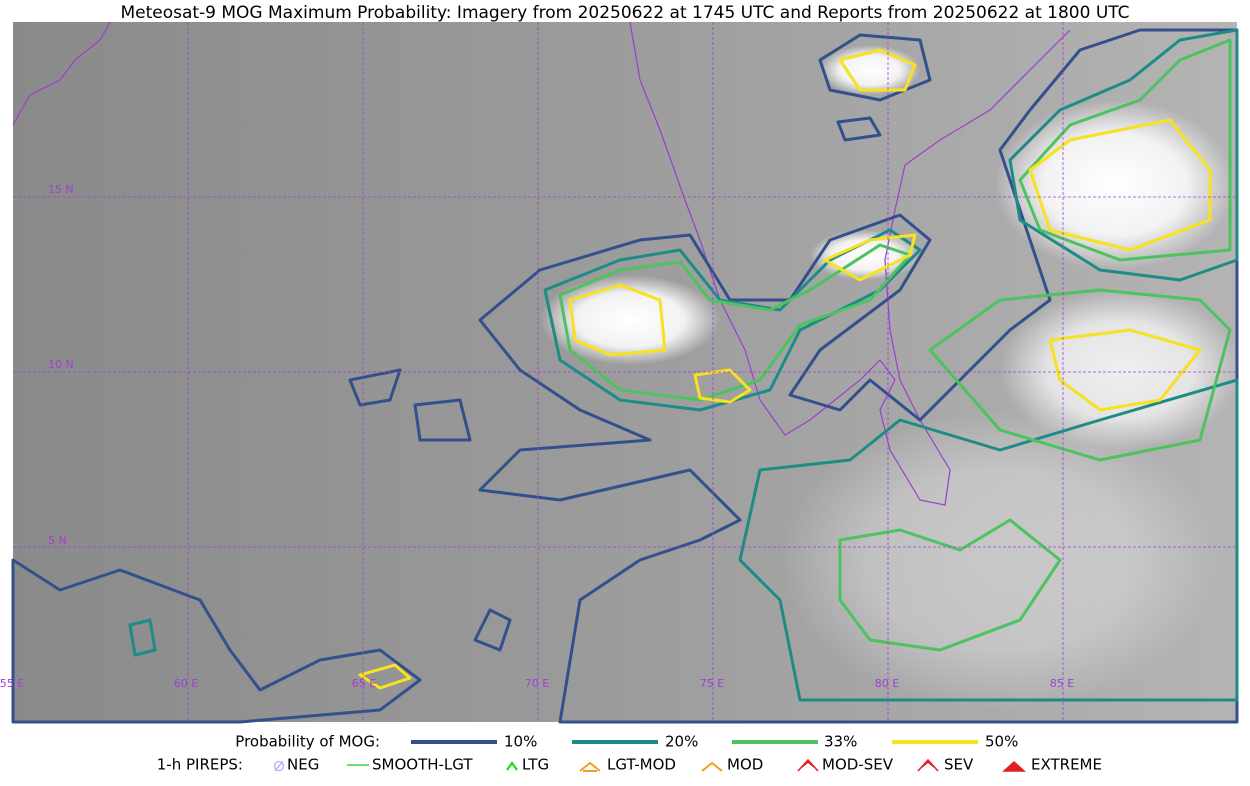 This screenshot has width=1250, height=786. What do you see at coordinates (200, 765) in the screenshot?
I see `pirep-label: 1-h PIREPS:` at bounding box center [200, 765].